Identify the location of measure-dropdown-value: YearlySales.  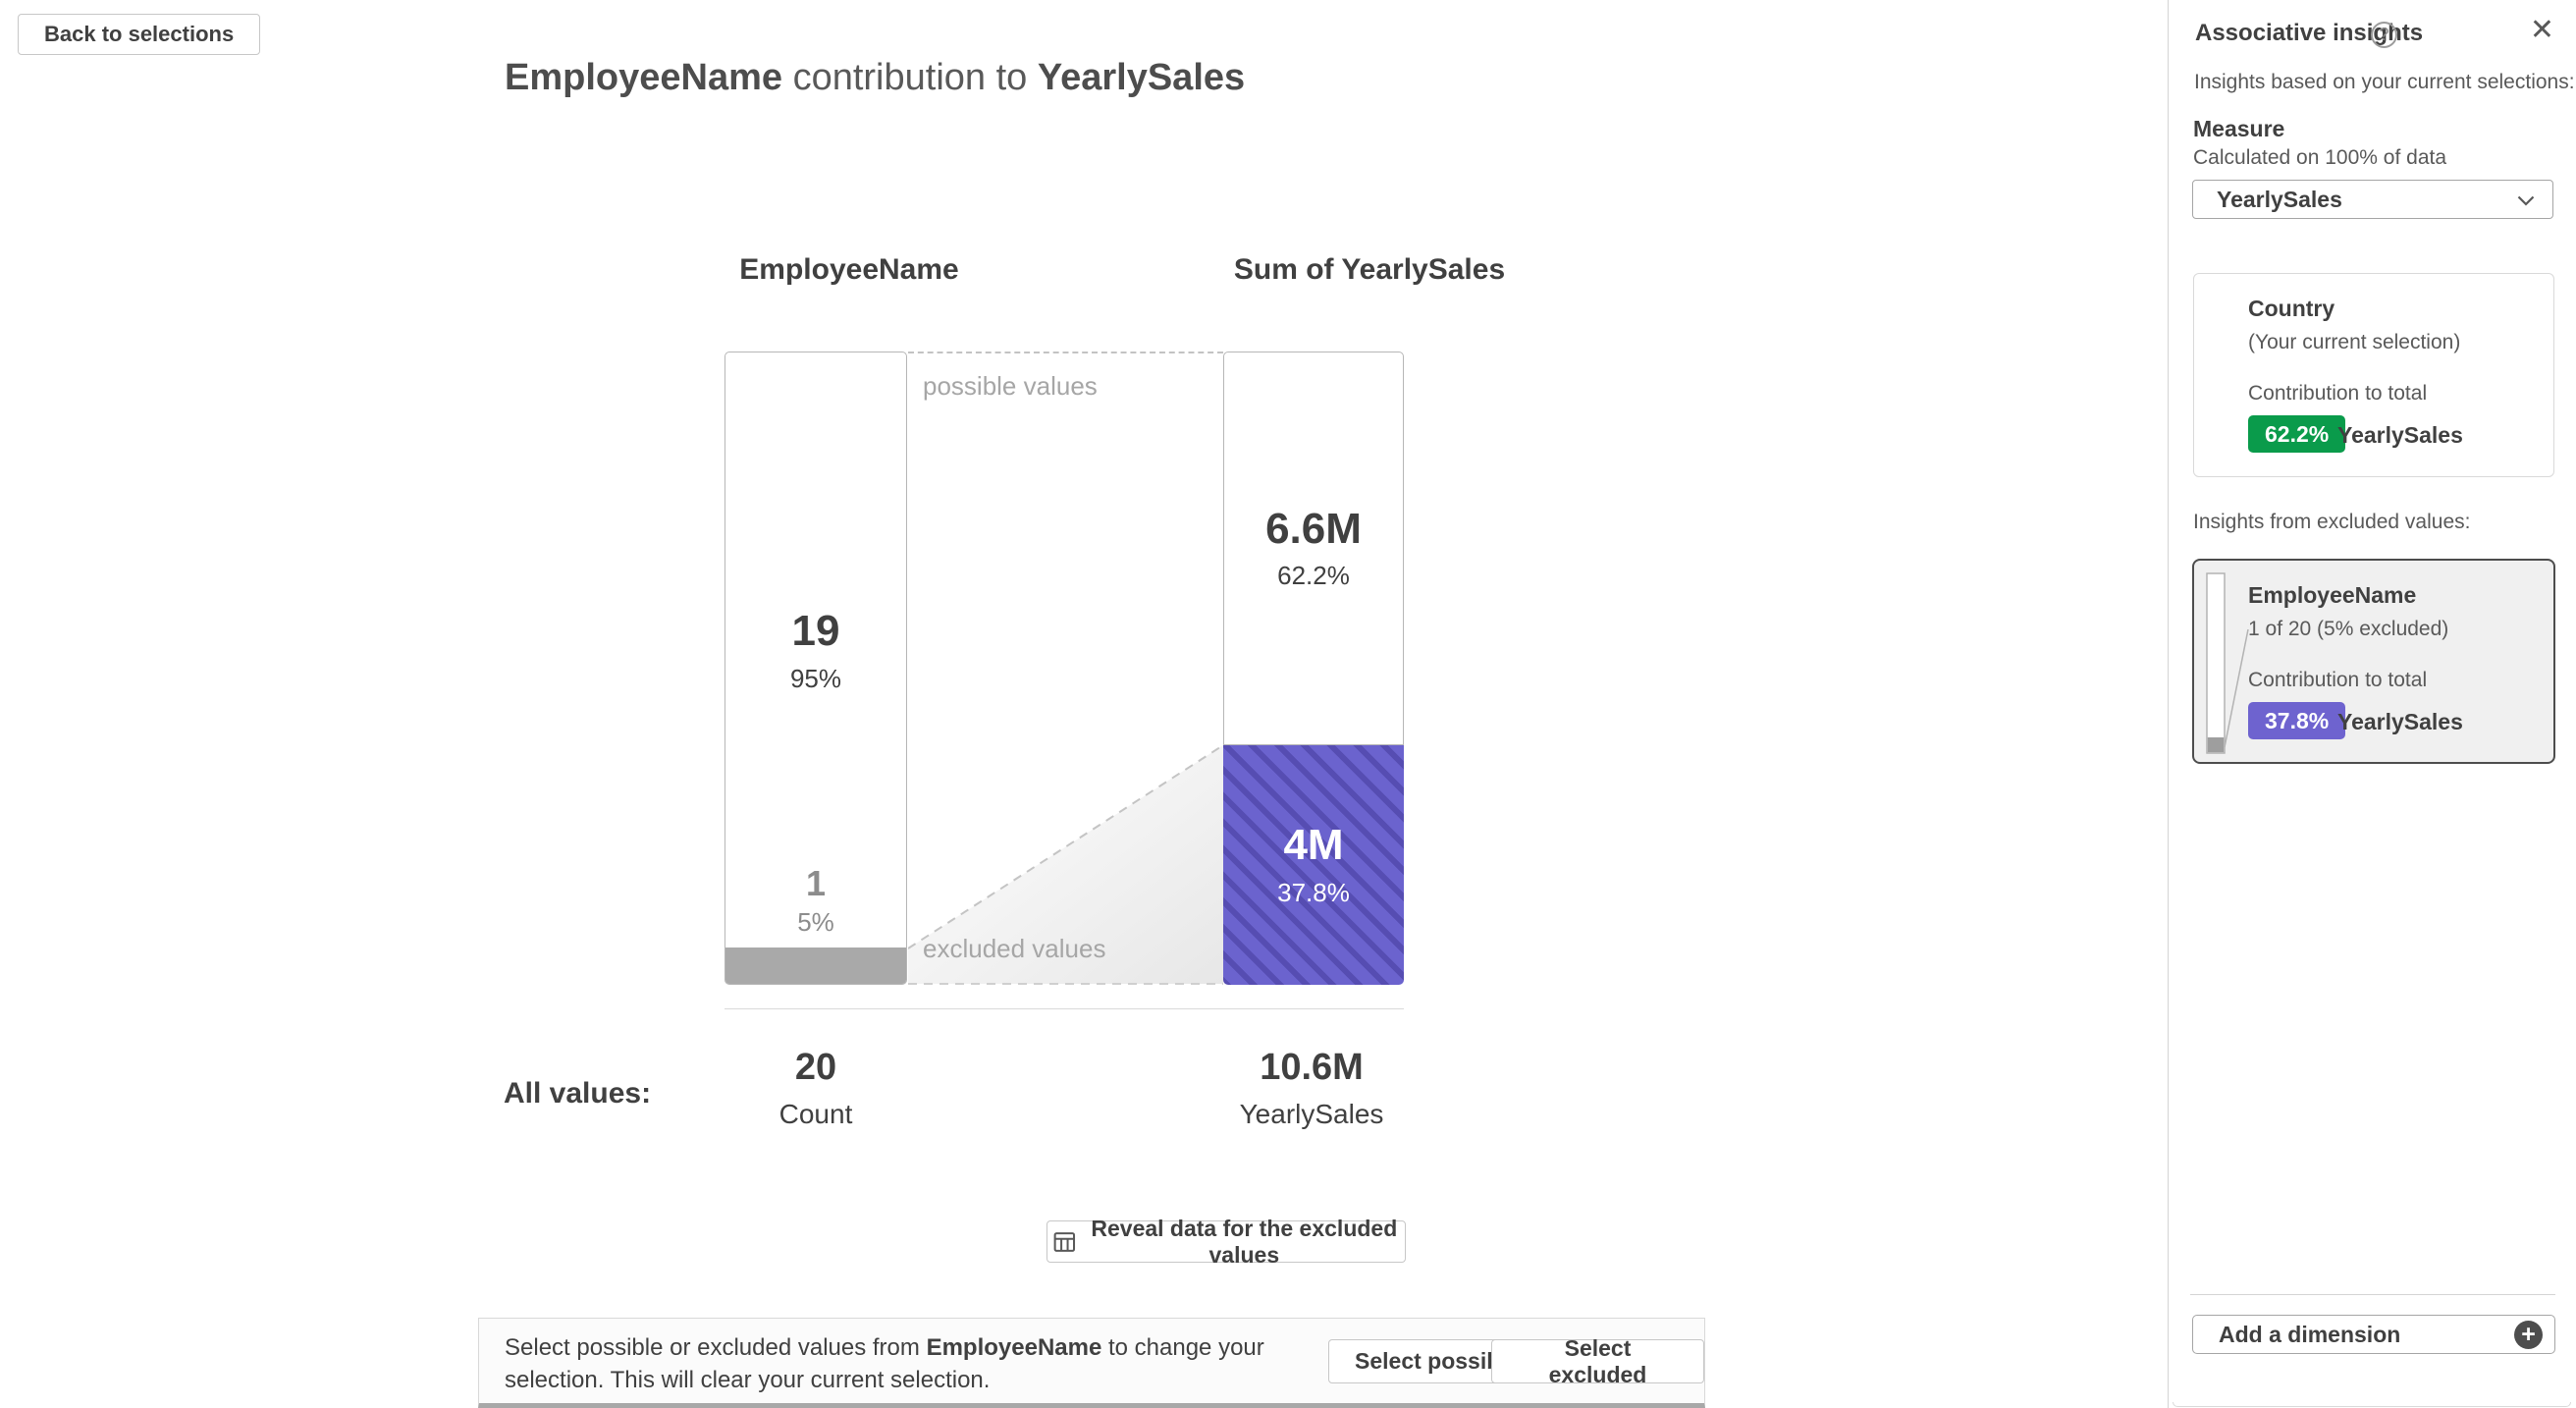
(2279, 199).